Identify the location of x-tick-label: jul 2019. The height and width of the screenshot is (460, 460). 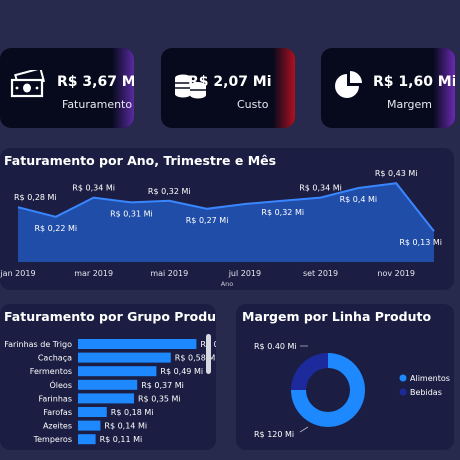
(244, 273).